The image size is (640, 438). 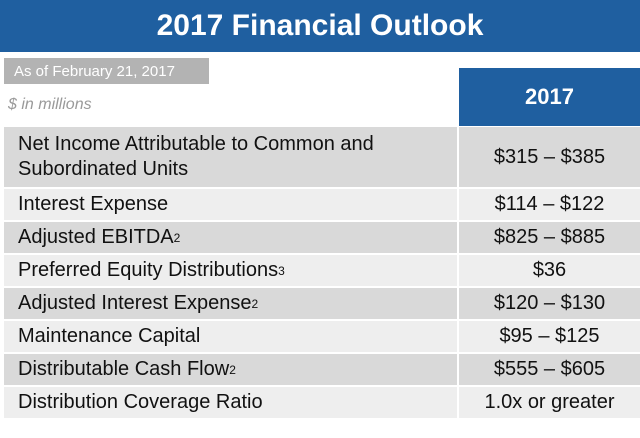 I want to click on row-label: Adjusted Interest Expense 2, so click(x=230, y=303).